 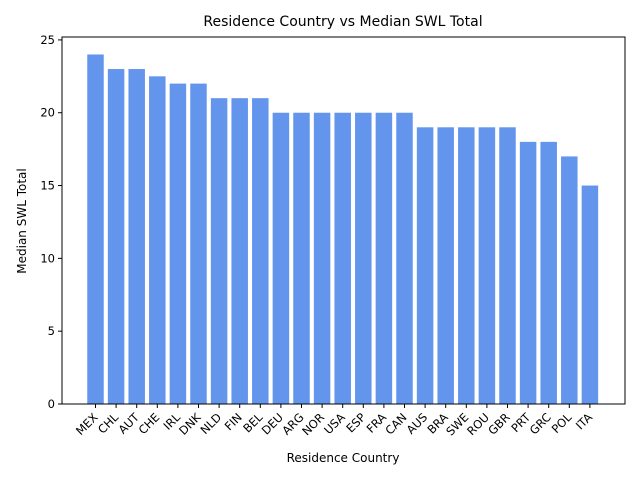 I want to click on bar-bel, so click(x=260, y=251).